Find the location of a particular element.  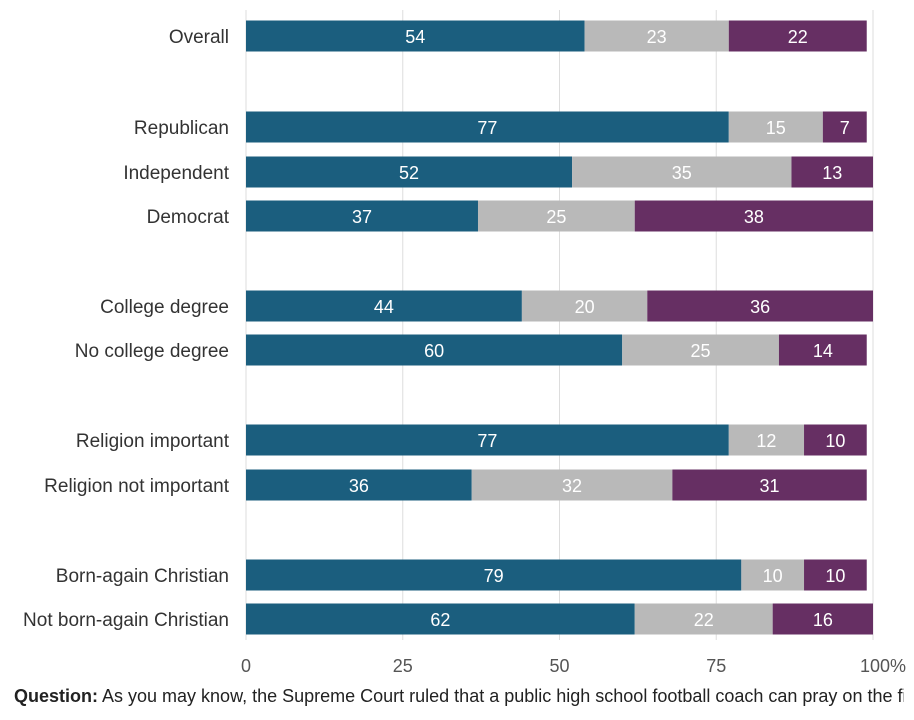

x-tick-label: 25 is located at coordinates (403, 666).